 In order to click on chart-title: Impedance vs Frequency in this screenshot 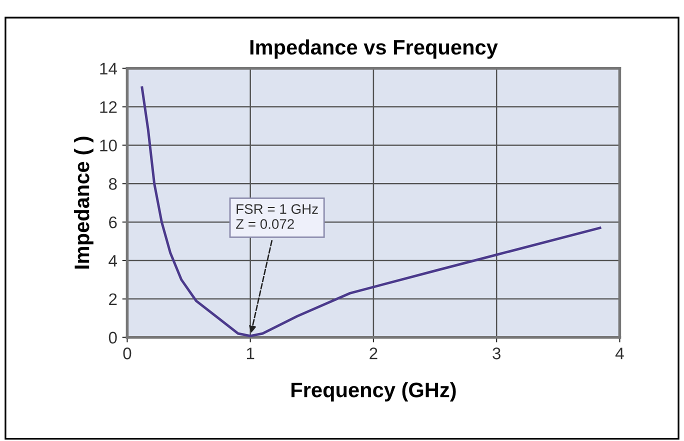, I will do `click(374, 49)`.